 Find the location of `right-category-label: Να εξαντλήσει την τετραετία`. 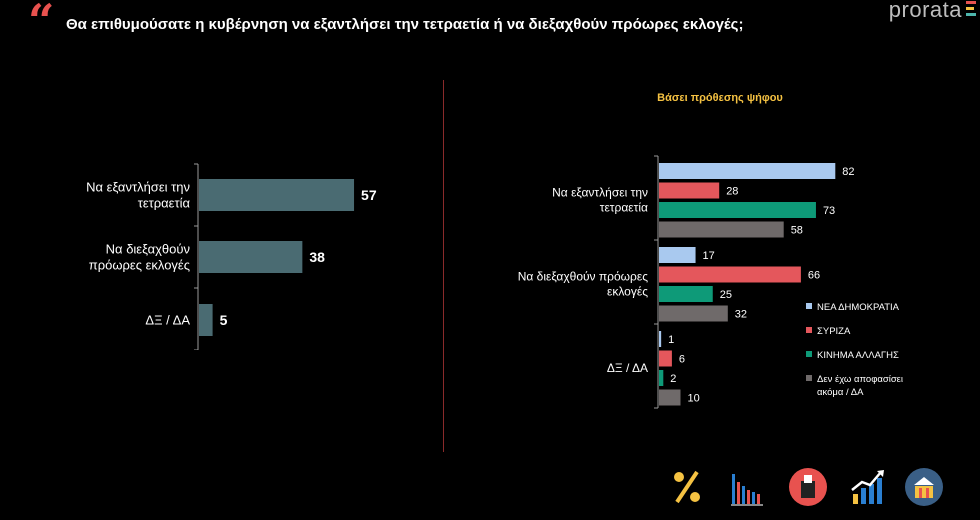

right-category-label: Να εξαντλήσει την τετραετία is located at coordinates (600, 200).